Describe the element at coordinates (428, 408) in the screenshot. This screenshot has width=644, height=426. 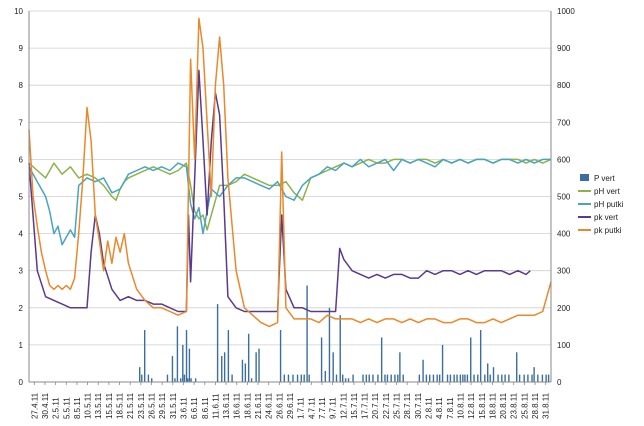
I see `x-tick-label: 2.8.11` at that location.